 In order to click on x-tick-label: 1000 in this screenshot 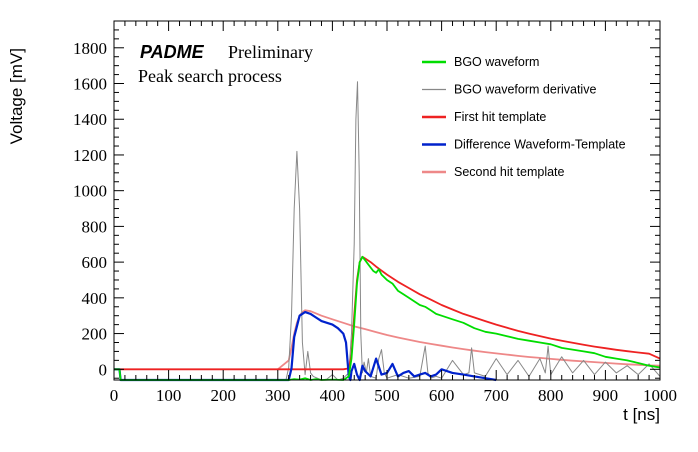, I will do `click(660, 395)`.